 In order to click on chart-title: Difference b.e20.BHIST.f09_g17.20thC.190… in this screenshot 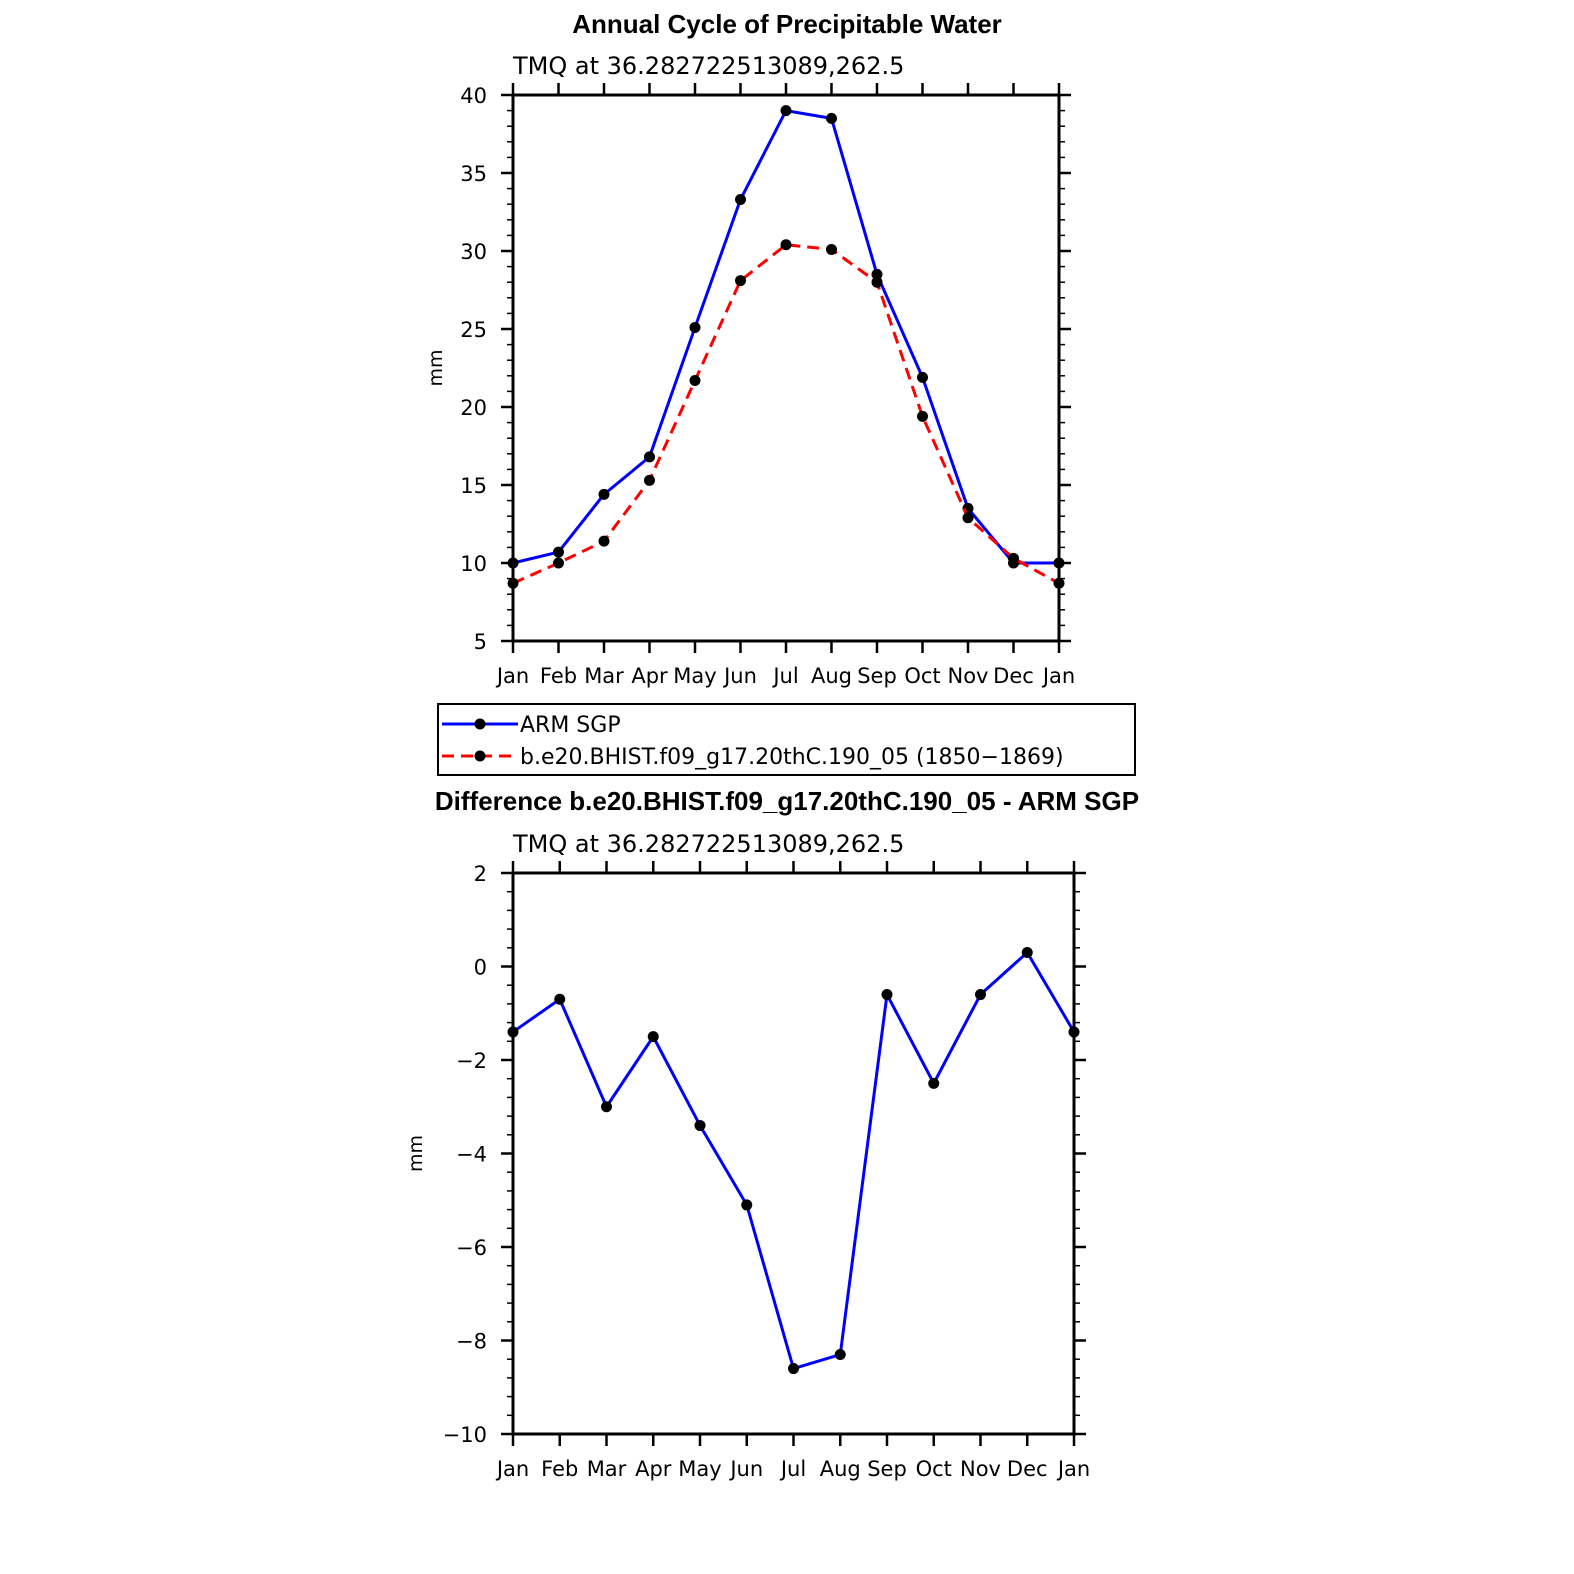, I will do `click(787, 801)`.